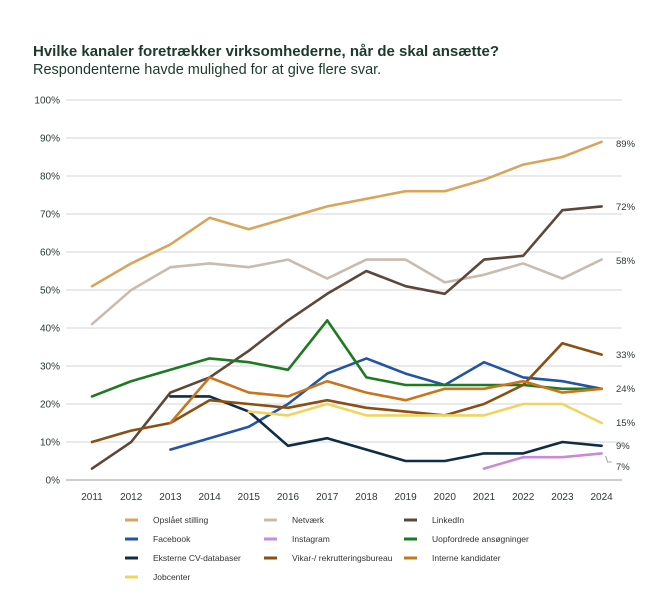 This screenshot has height=602, width=670. What do you see at coordinates (50, 443) in the screenshot?
I see `y-tick-label: 10%` at bounding box center [50, 443].